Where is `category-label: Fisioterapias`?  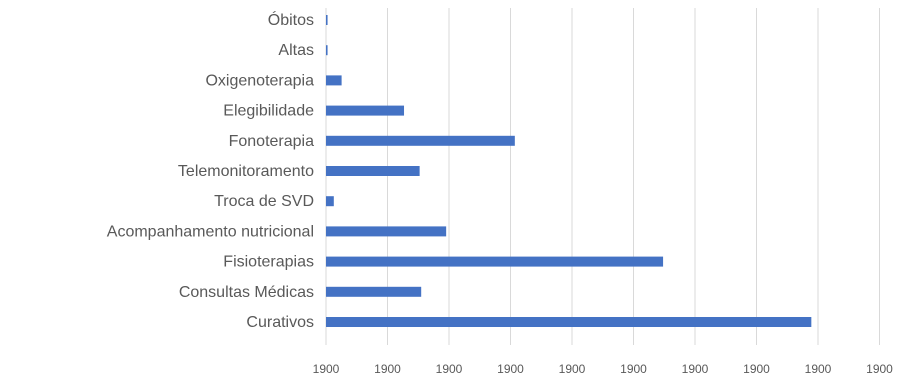
category-label: Fisioterapias is located at coordinates (268, 262).